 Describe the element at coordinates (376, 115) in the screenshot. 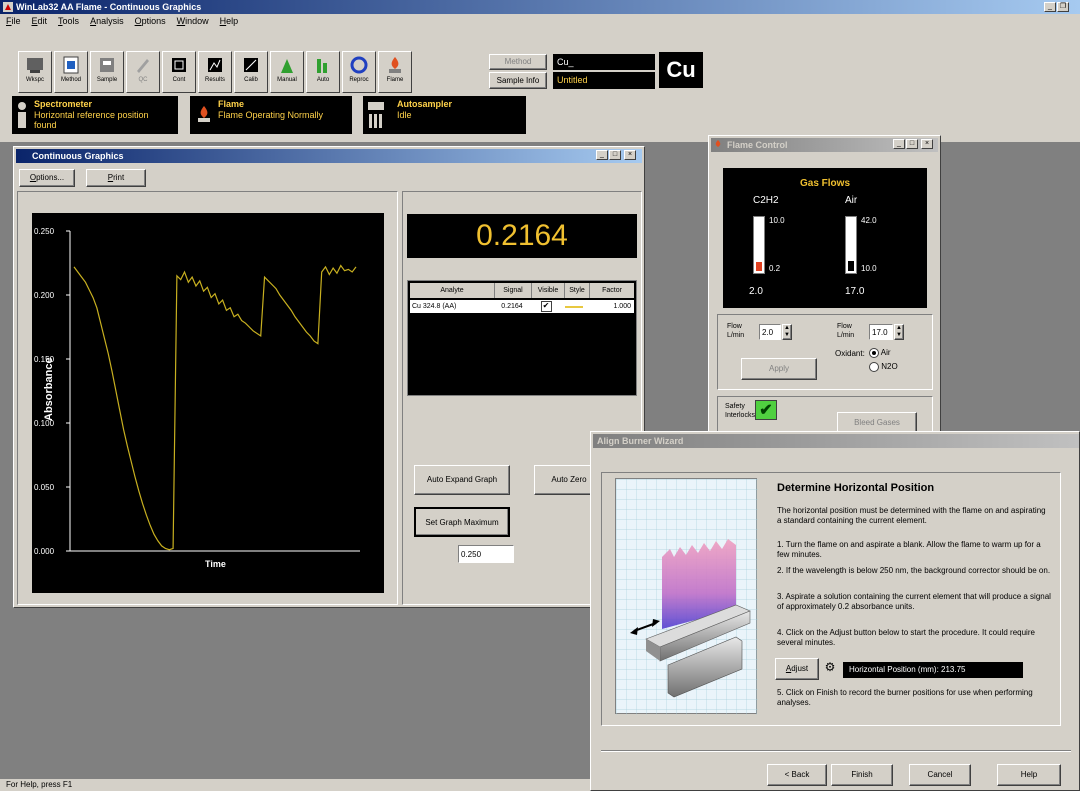

I see `autosampler-icon` at that location.